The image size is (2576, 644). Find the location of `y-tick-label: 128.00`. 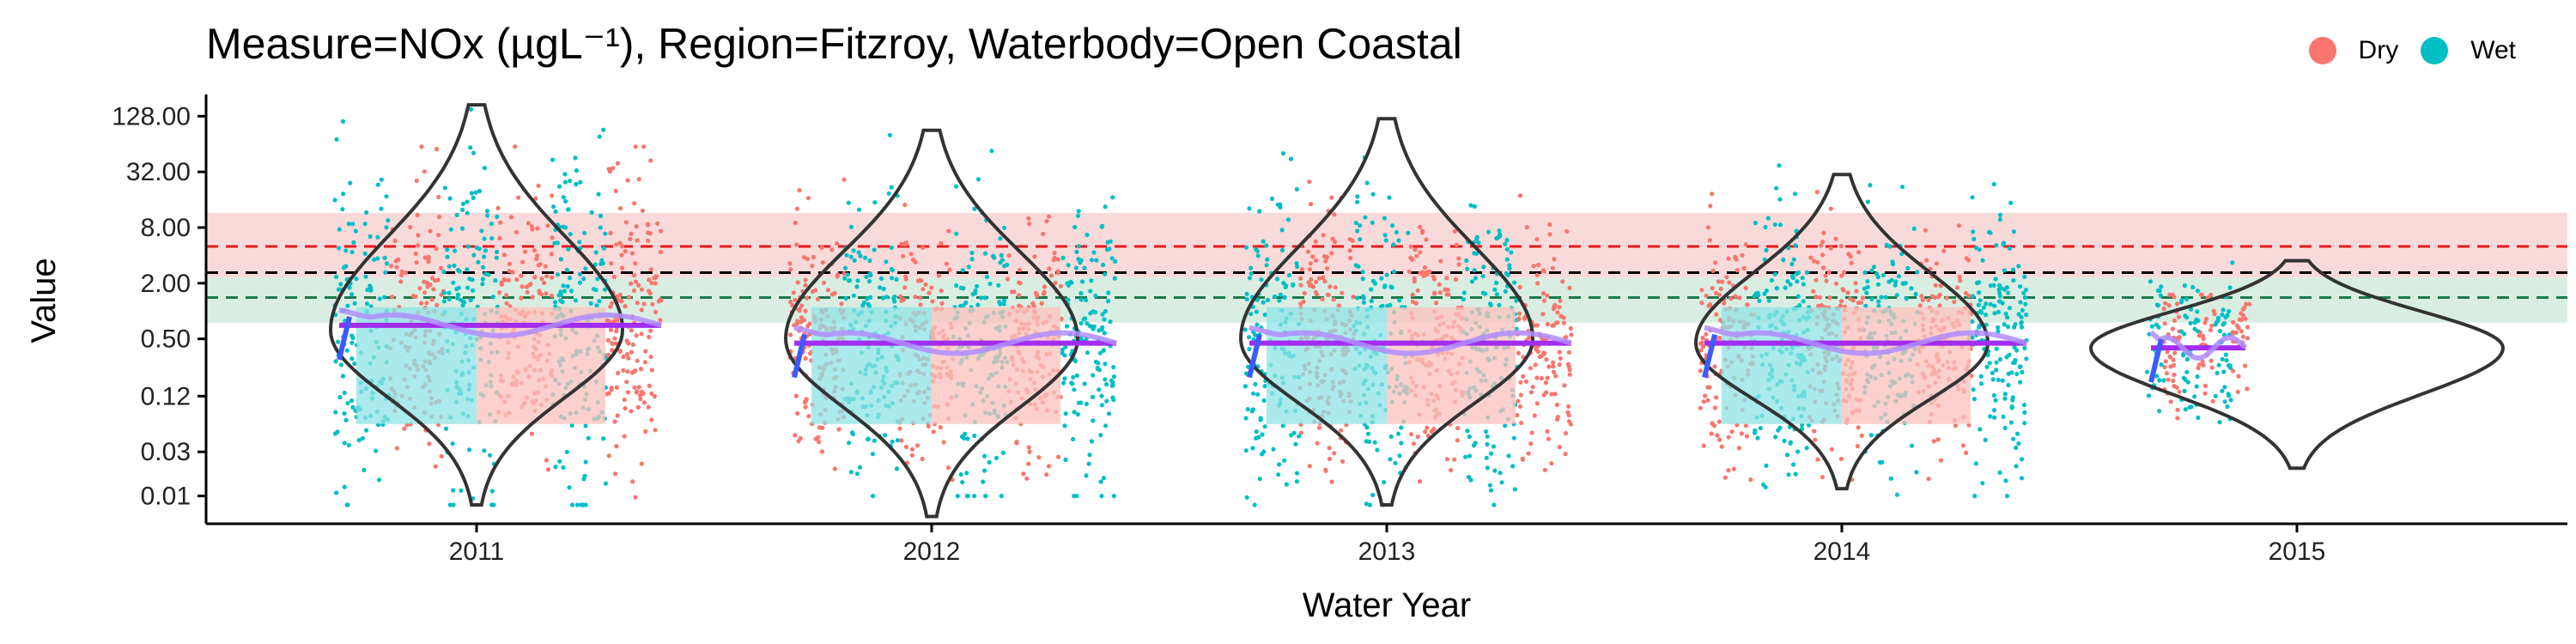

y-tick-label: 128.00 is located at coordinates (151, 117).